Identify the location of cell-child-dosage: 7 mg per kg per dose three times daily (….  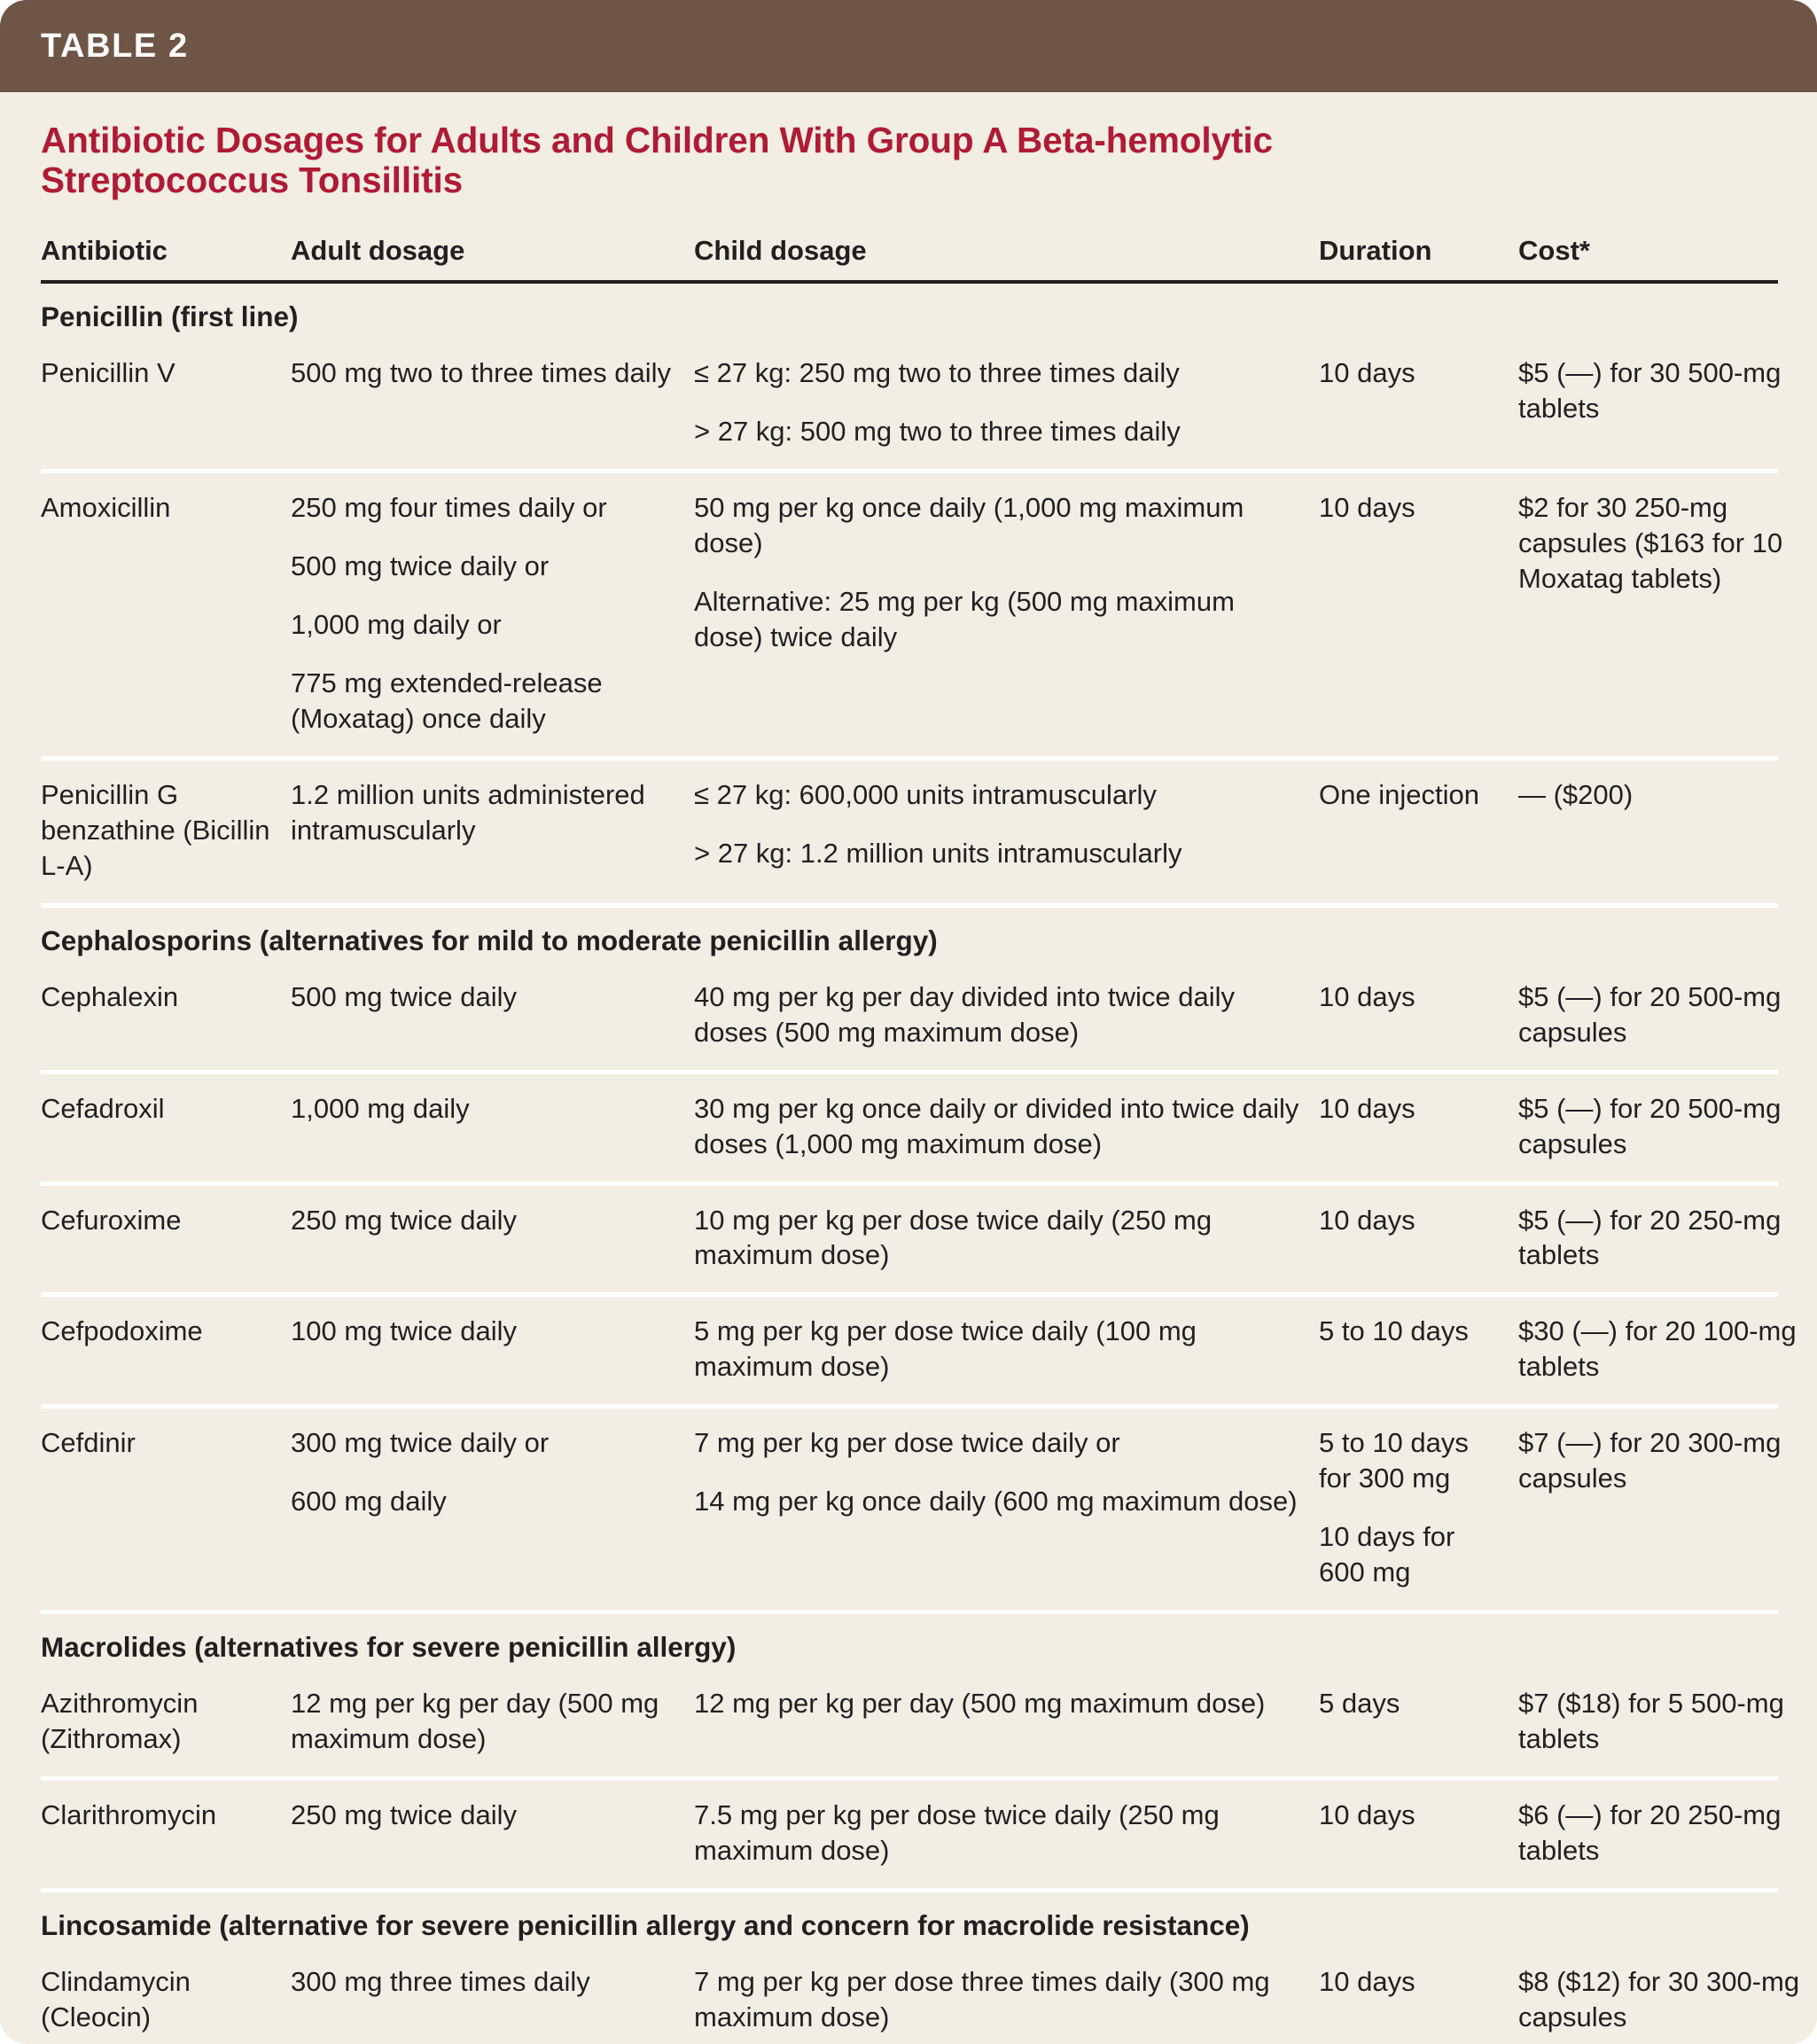
(1007, 1999).